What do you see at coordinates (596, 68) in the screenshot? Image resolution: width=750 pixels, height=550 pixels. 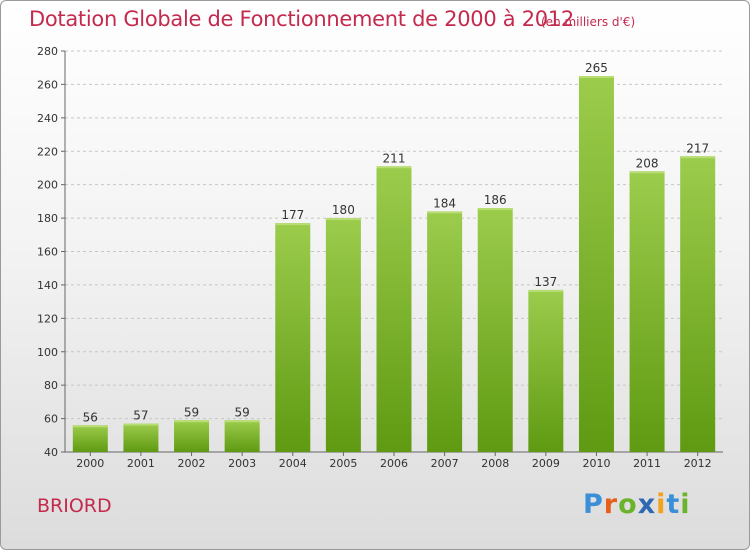 I see `data-label: 265` at bounding box center [596, 68].